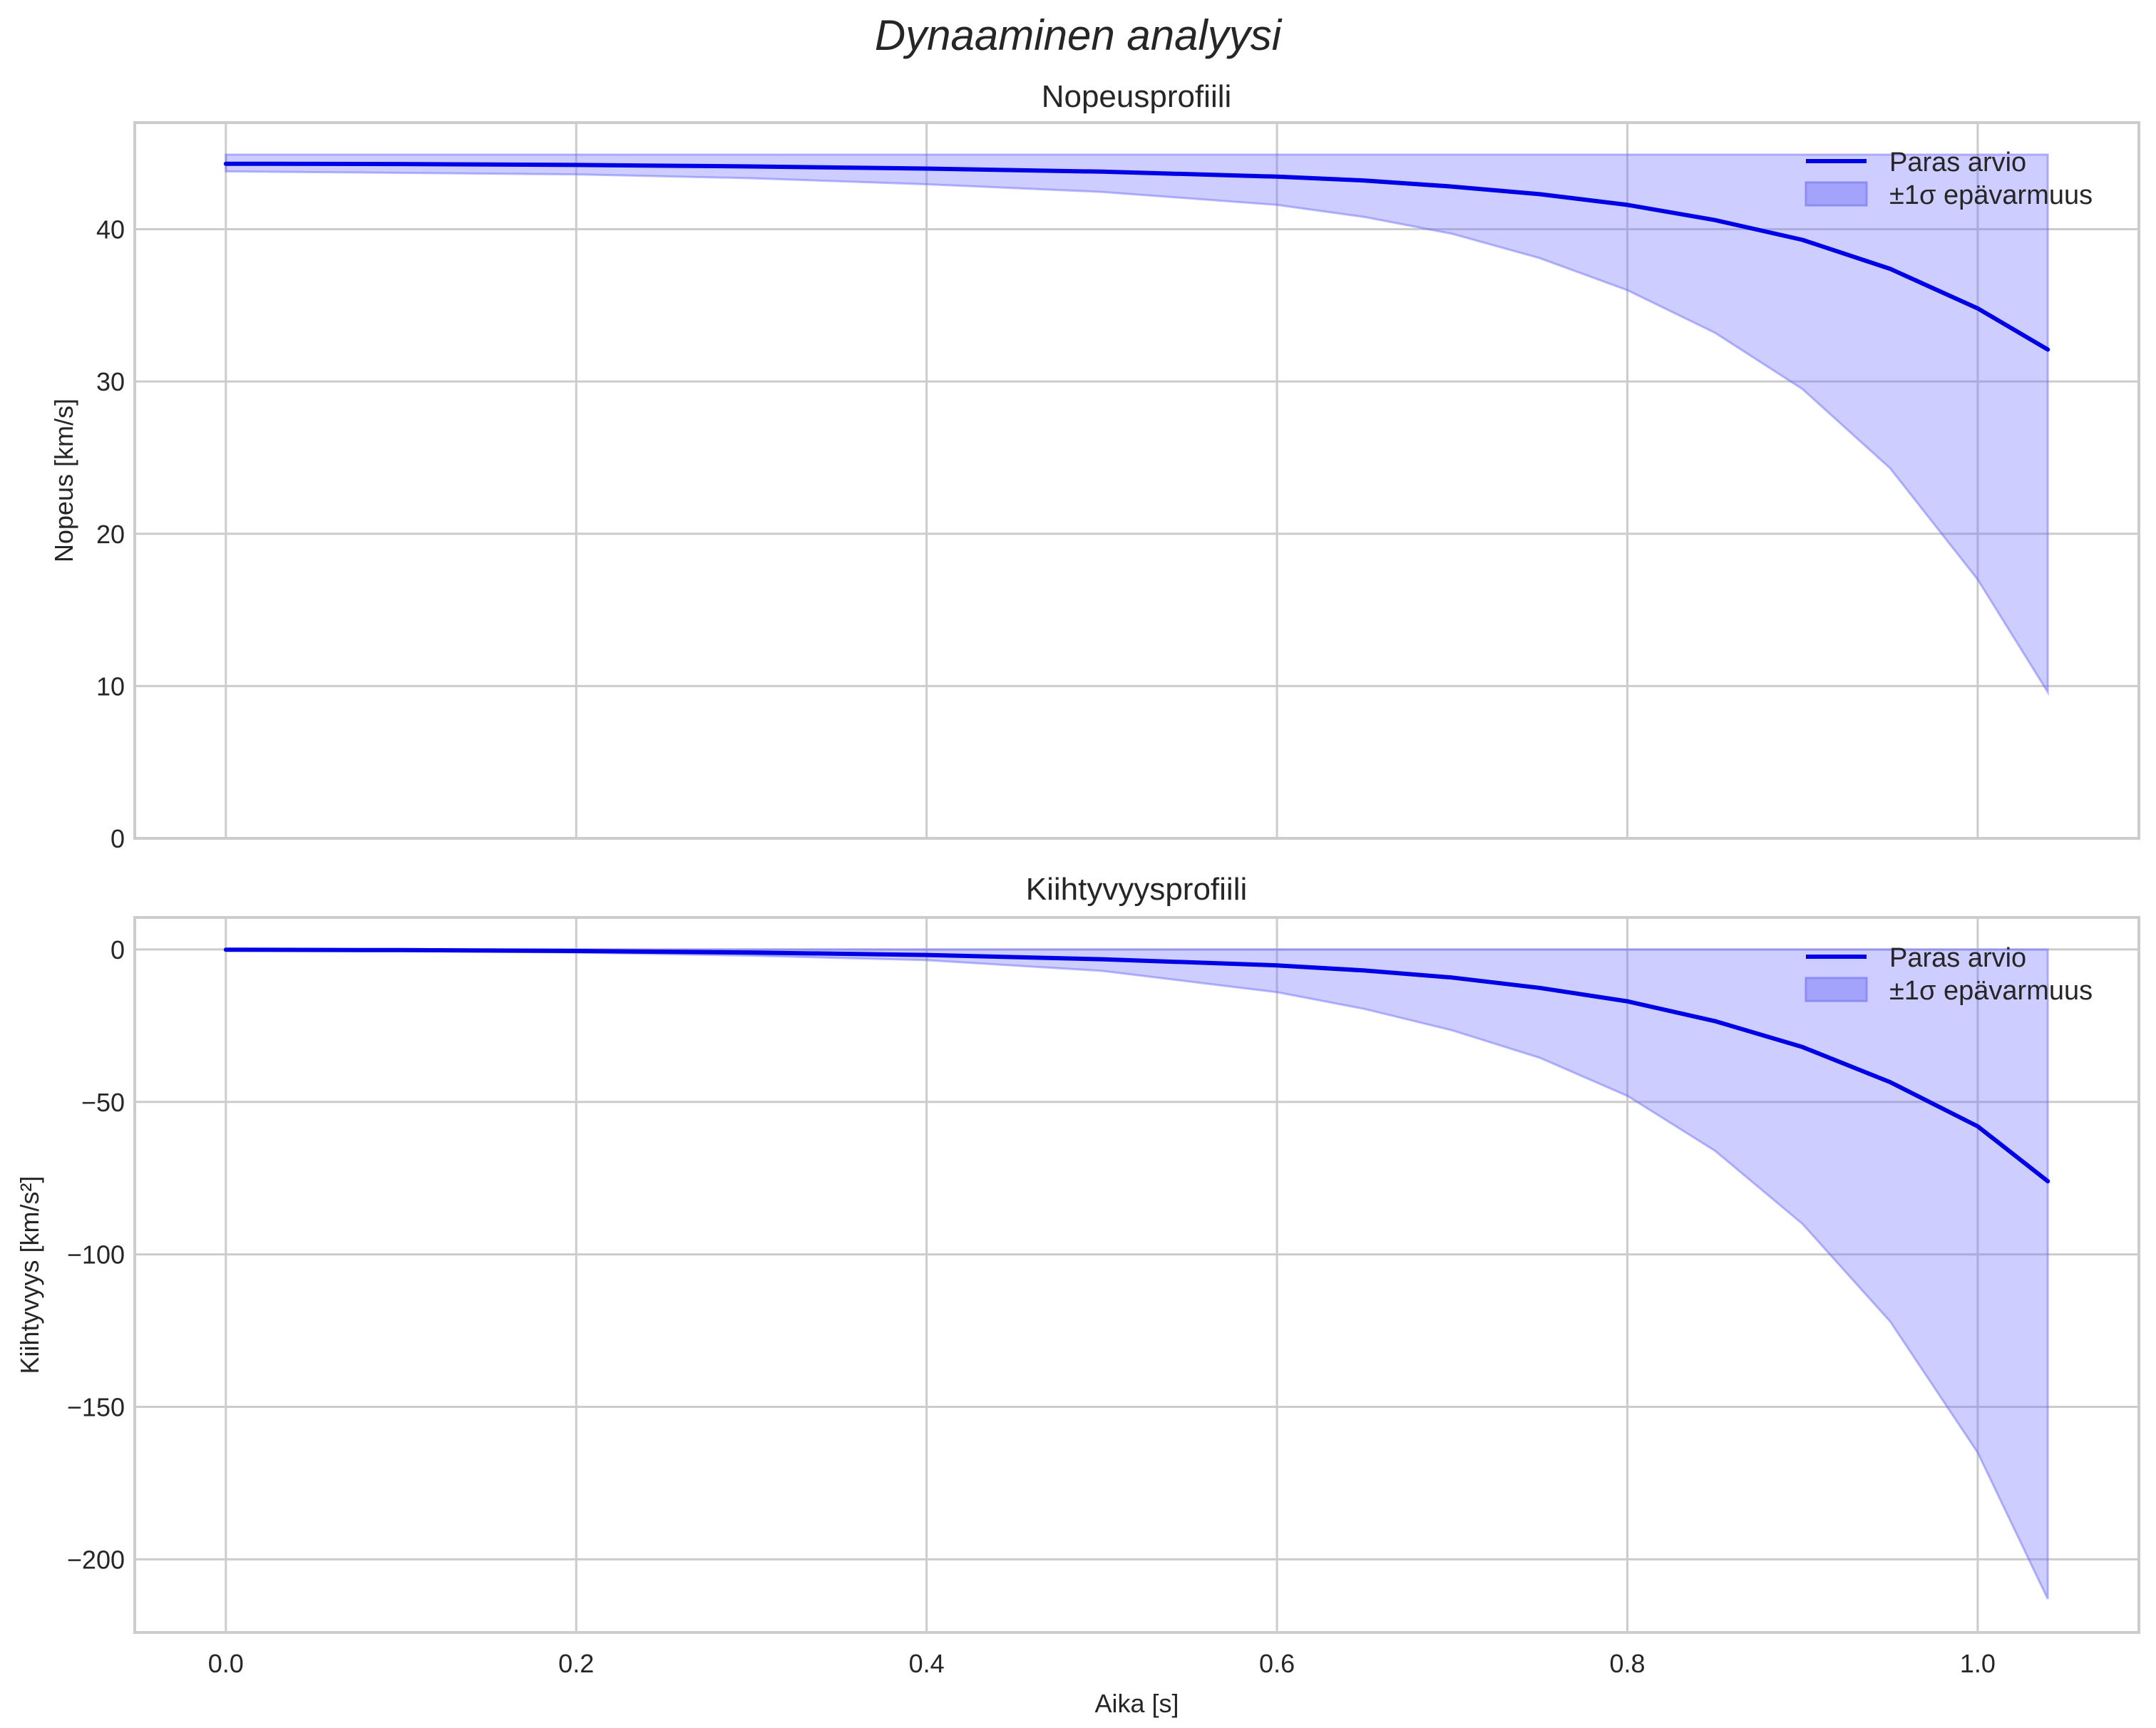 The width and height of the screenshot is (2156, 1728). I want to click on figure-title: Dynaaminen analyysi, so click(1079, 35).